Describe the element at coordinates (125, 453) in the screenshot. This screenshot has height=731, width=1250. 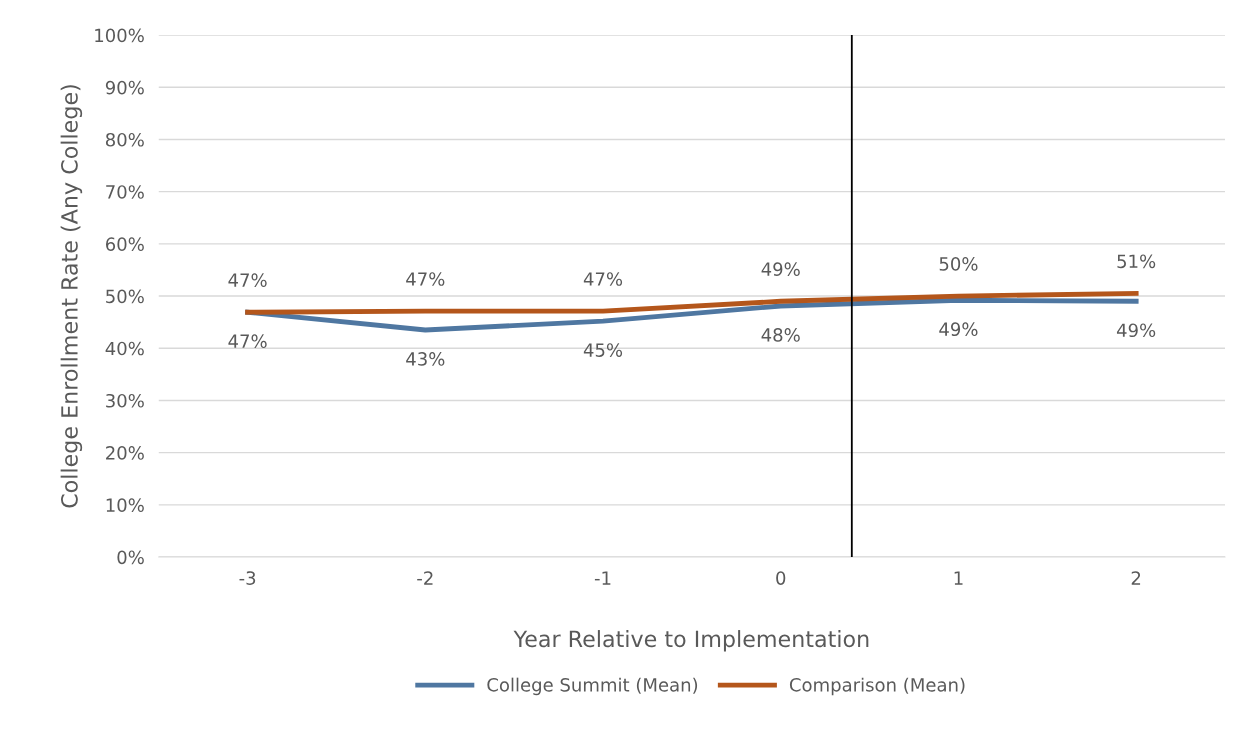
I see `y-tick-label: 20%` at that location.